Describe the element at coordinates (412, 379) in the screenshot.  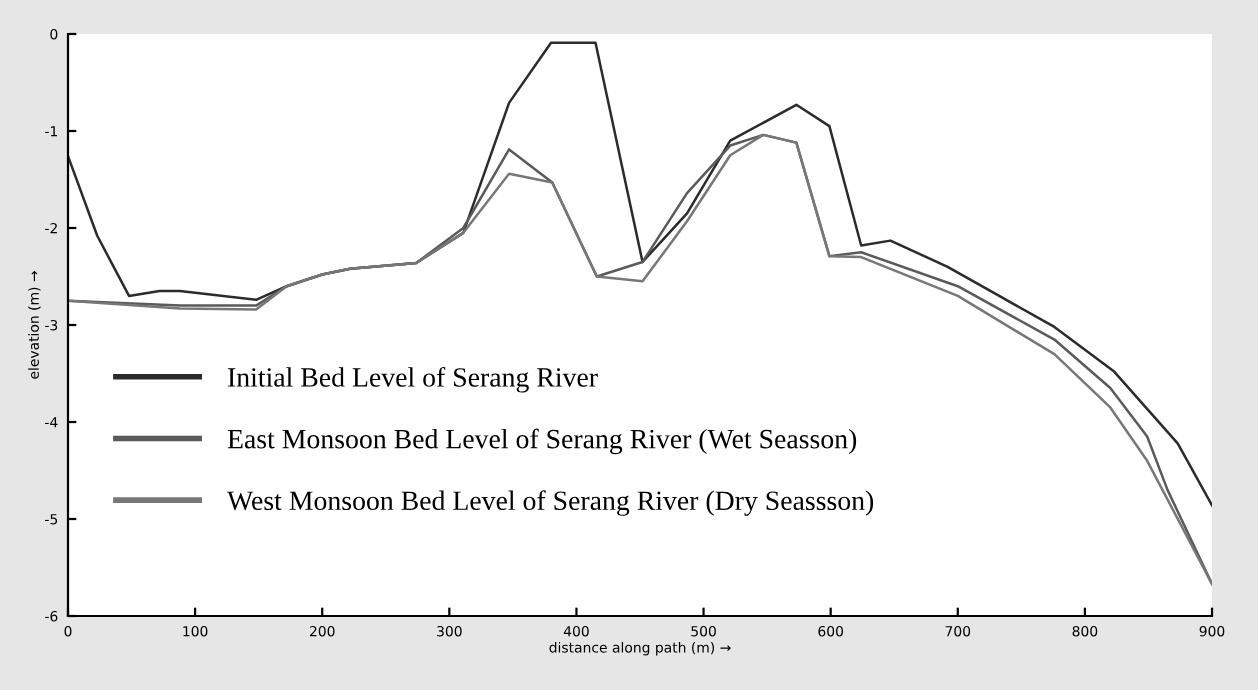
I see `legend-label: Initial Bed Level of Serang River` at that location.